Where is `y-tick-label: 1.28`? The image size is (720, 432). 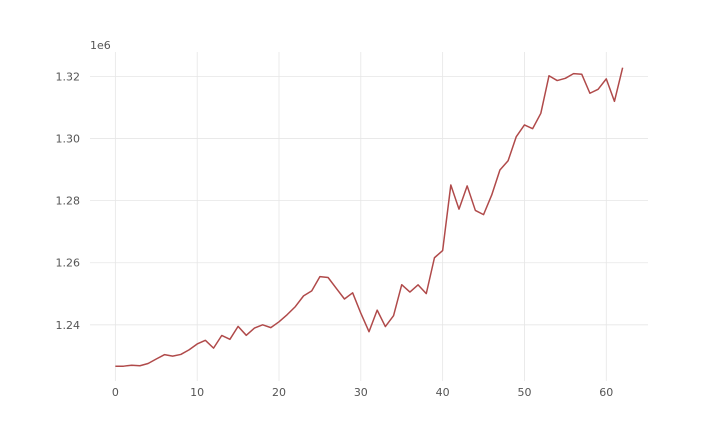
y-tick-label: 1.28 is located at coordinates (68, 201).